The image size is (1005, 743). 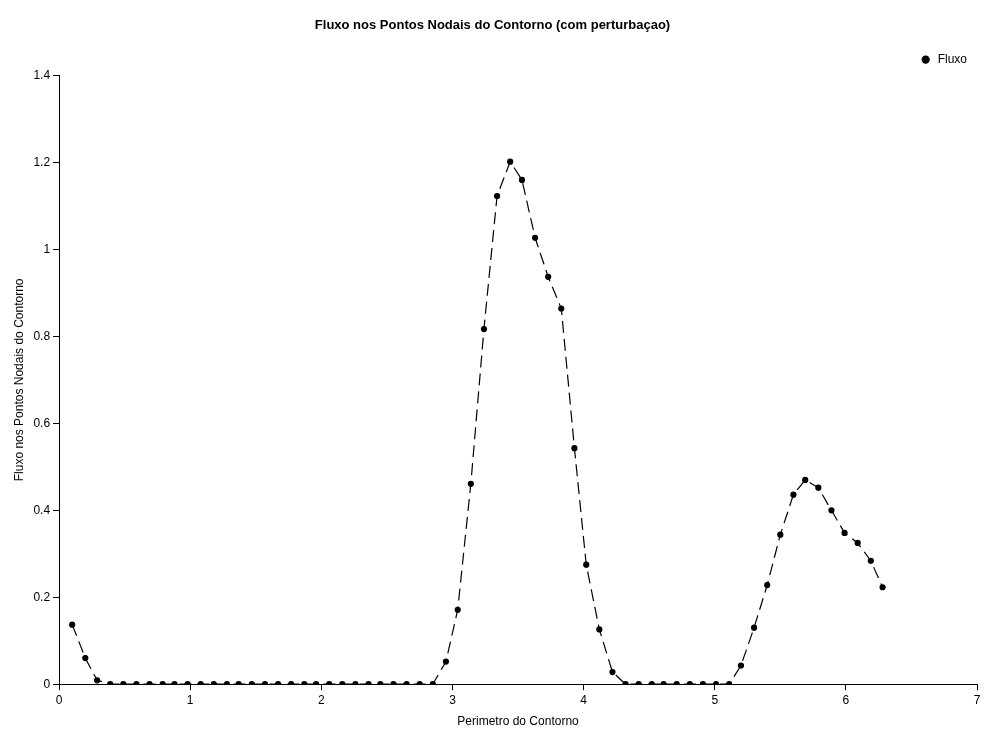 What do you see at coordinates (453, 699) in the screenshot?
I see `x-tick-label: 3` at bounding box center [453, 699].